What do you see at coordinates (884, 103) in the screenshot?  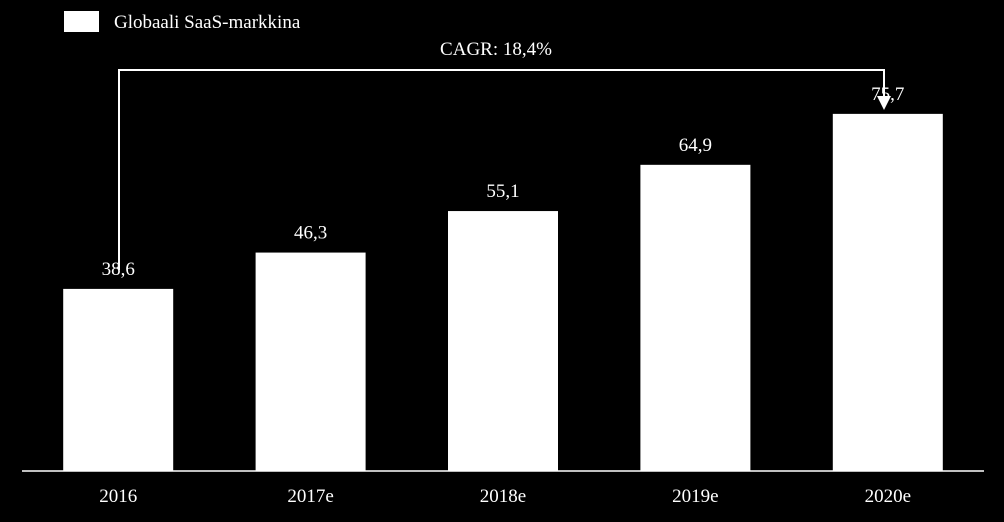 I see `cagr-arrowhead` at bounding box center [884, 103].